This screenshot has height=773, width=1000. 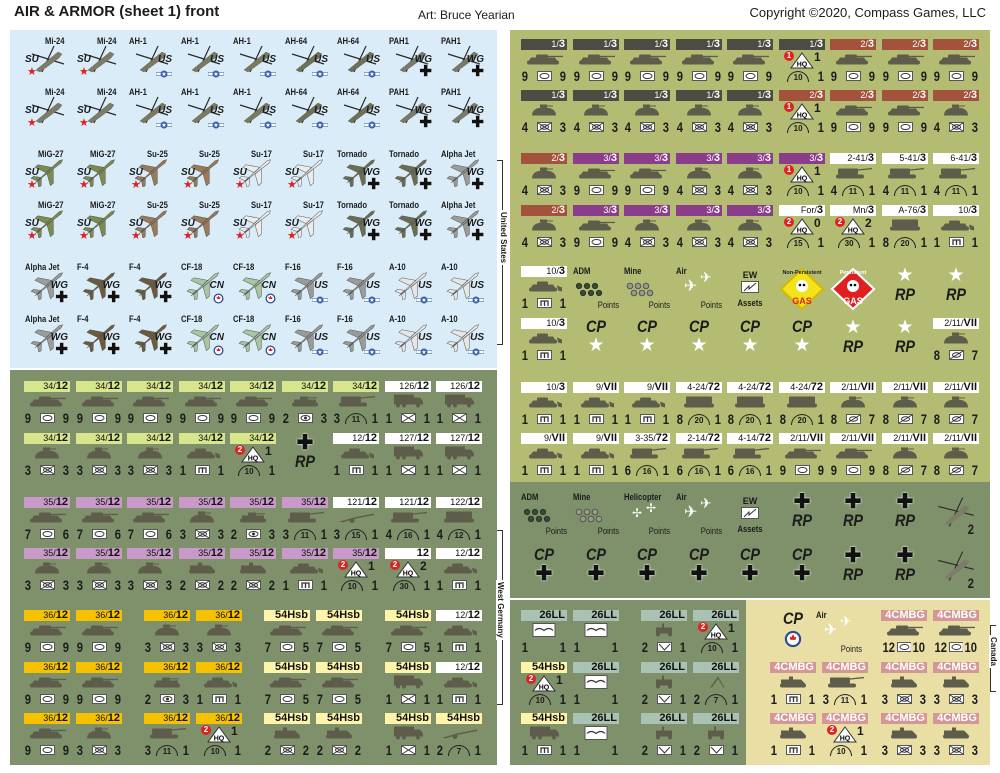 What do you see at coordinates (956, 453) in the screenshot?
I see `ifv-vehicle-icon` at bounding box center [956, 453].